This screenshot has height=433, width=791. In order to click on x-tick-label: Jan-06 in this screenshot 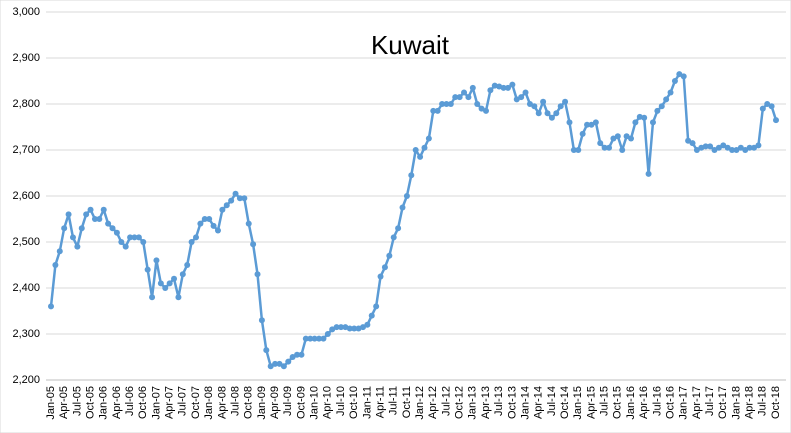, I will do `click(104, 403)`.